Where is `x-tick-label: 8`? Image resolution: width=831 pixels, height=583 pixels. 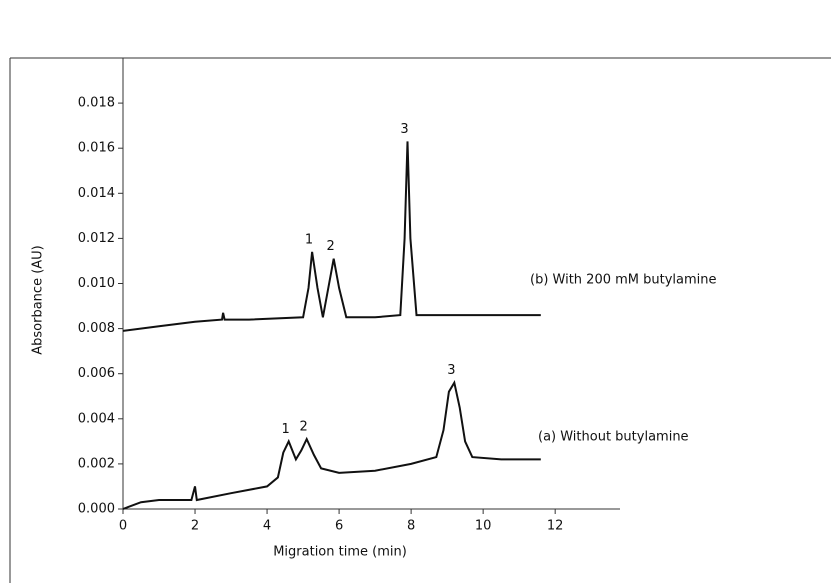
x-tick-label: 8 is located at coordinates (411, 526).